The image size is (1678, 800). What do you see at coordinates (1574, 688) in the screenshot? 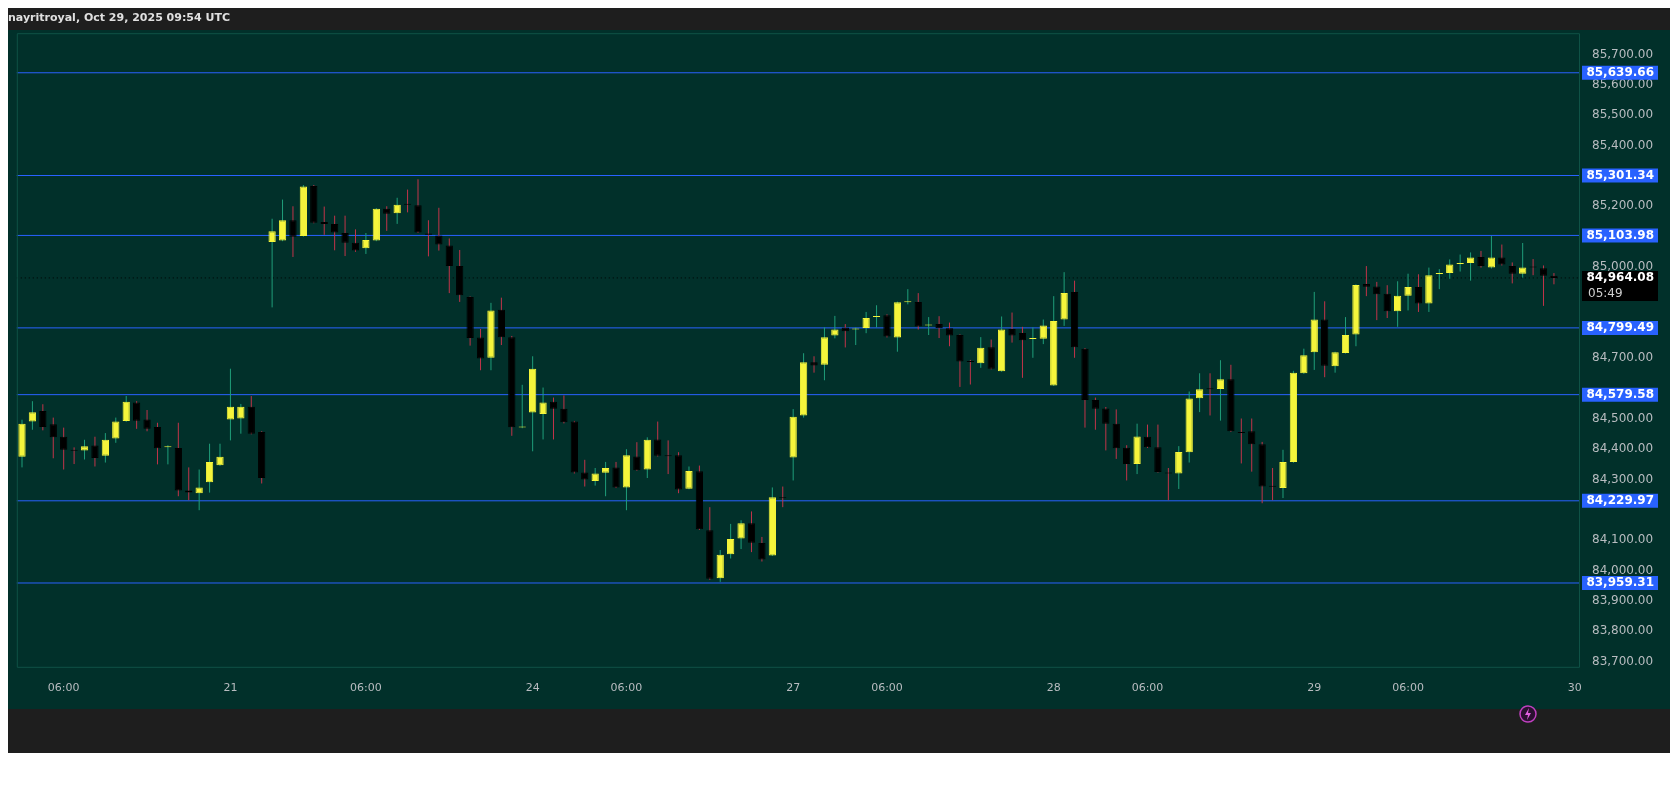
I see `x-tick-label: 30` at bounding box center [1574, 688].